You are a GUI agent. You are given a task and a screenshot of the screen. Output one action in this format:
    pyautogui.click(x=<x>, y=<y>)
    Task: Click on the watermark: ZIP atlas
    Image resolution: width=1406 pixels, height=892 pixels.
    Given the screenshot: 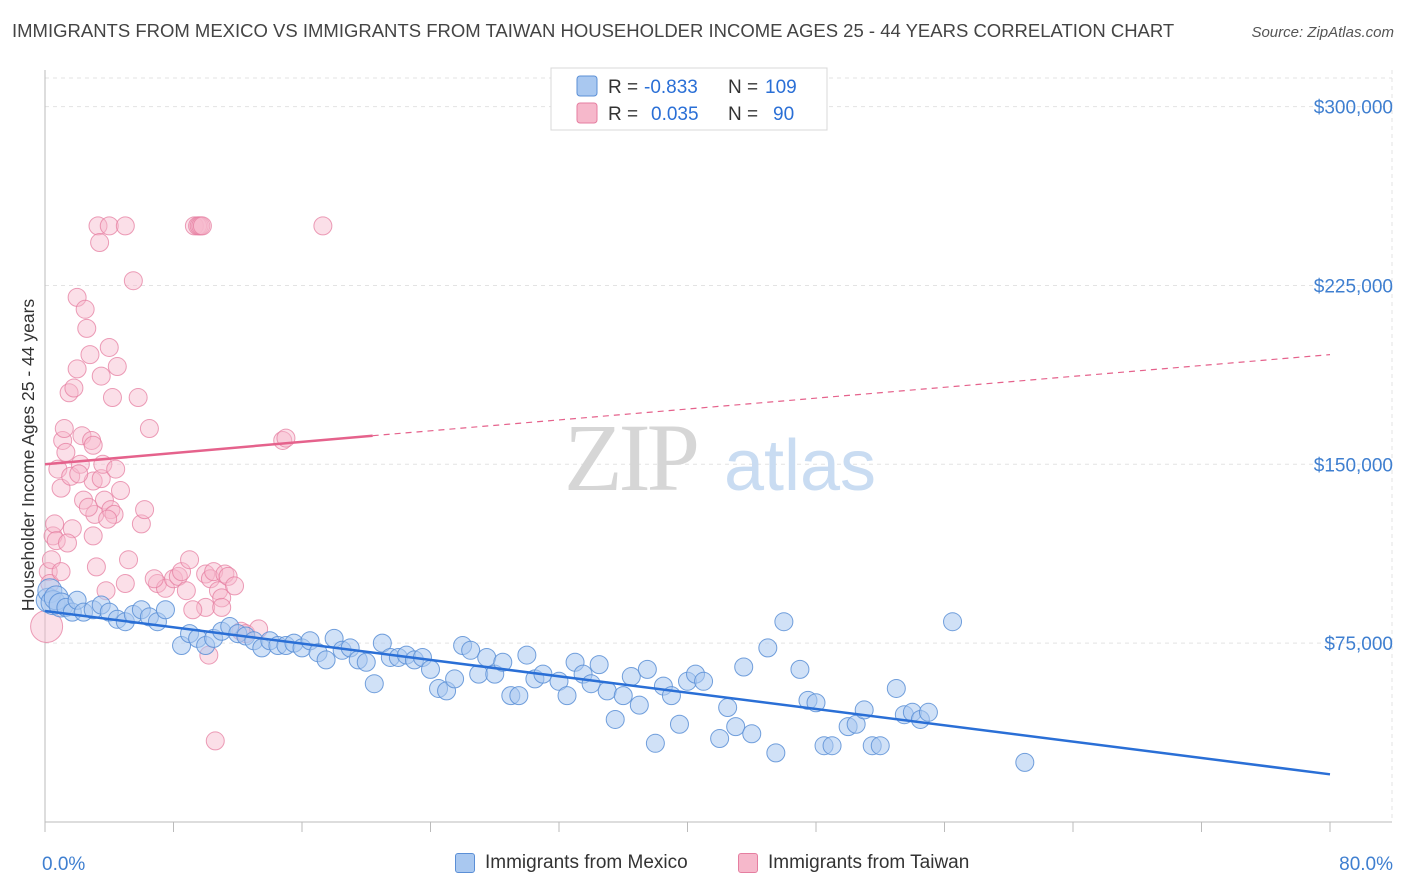 What is the action you would take?
    pyautogui.click(x=720, y=457)
    